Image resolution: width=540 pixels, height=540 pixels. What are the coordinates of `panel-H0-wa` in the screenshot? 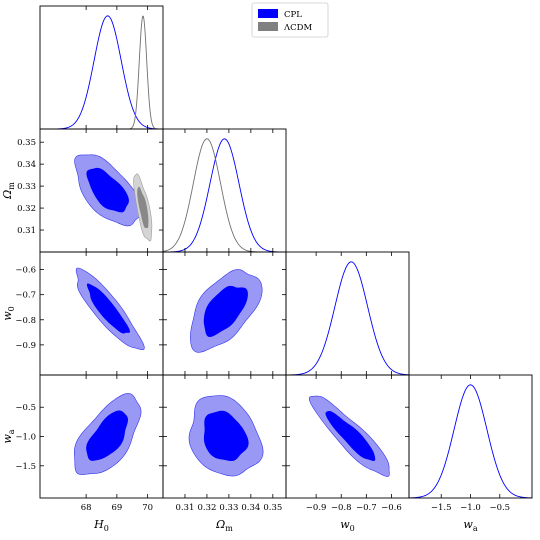 It's located at (107, 434).